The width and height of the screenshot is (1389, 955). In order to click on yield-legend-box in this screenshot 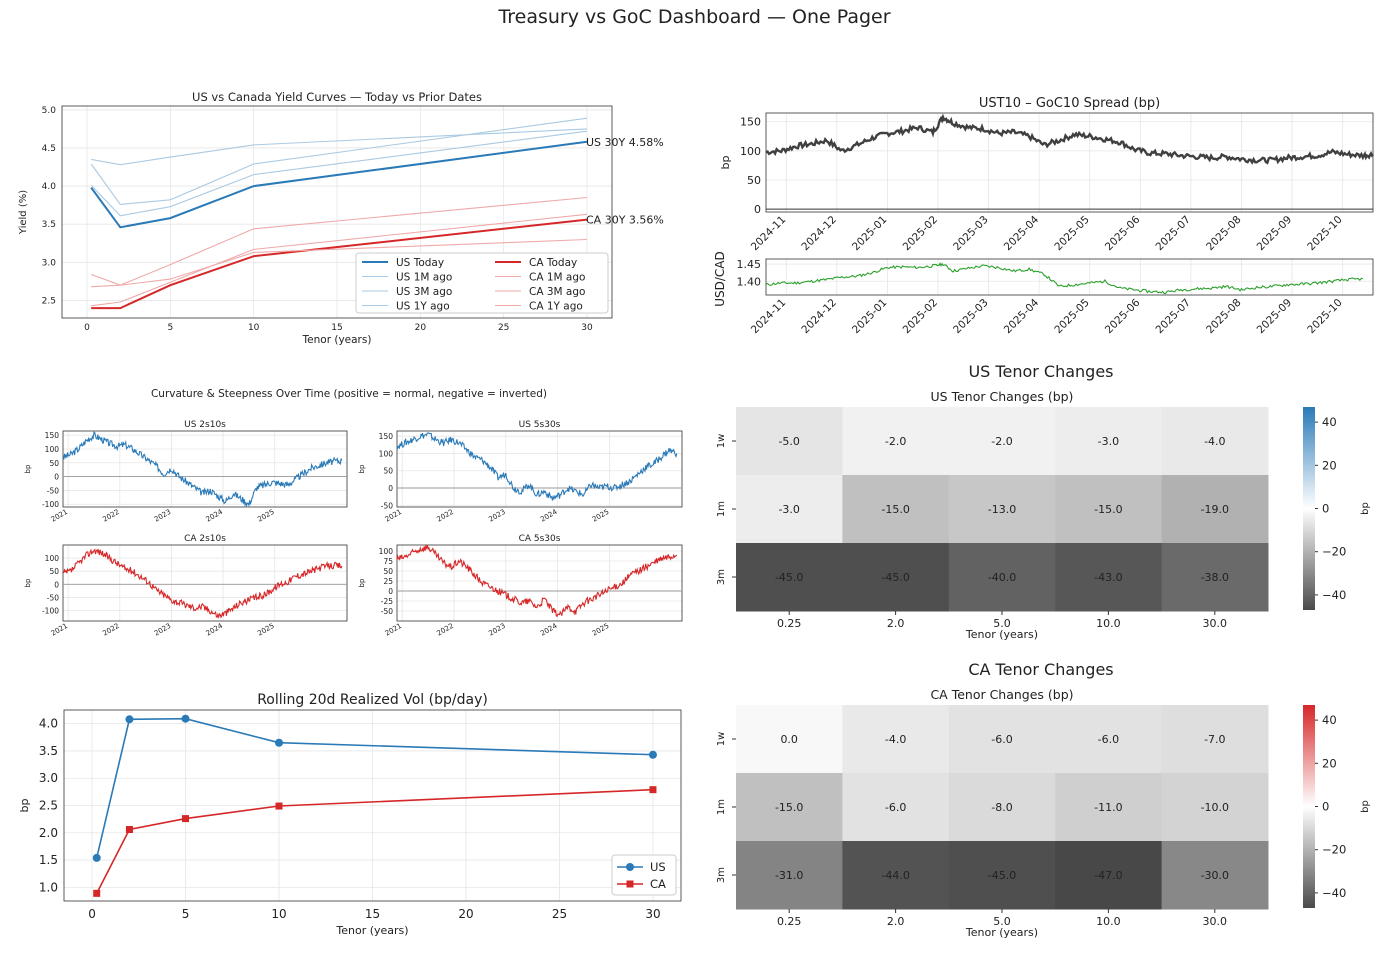, I will do `click(482, 283)`.